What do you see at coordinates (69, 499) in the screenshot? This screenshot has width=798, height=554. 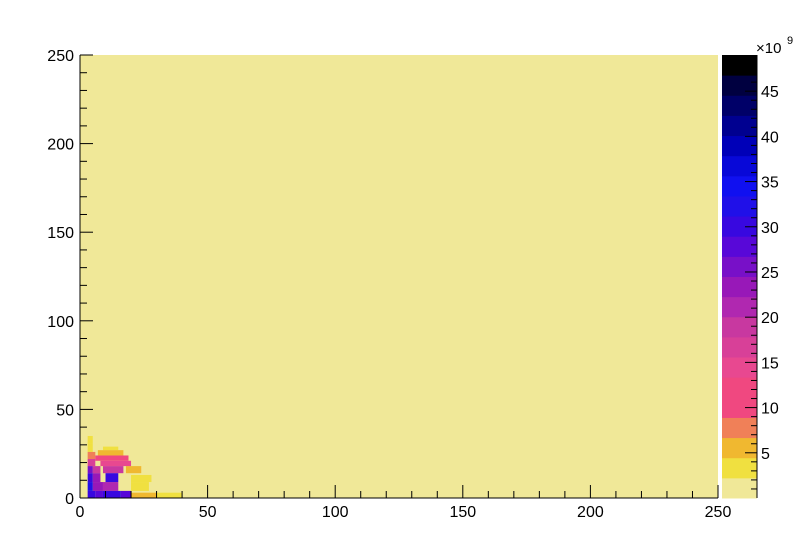 I see `y-tick-label: 0` at bounding box center [69, 499].